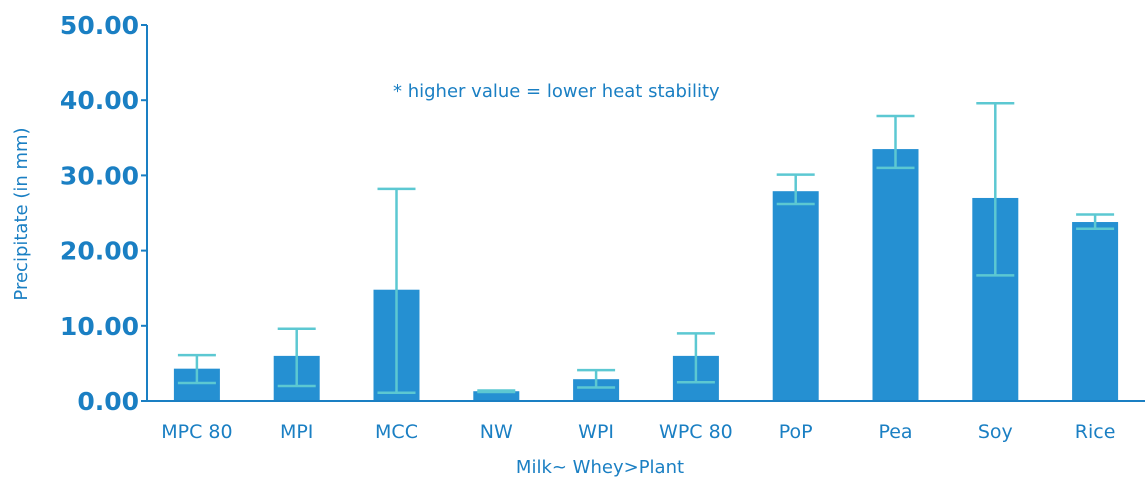  Describe the element at coordinates (696, 432) in the screenshot. I see `x-tick-label: WPC 80` at that location.